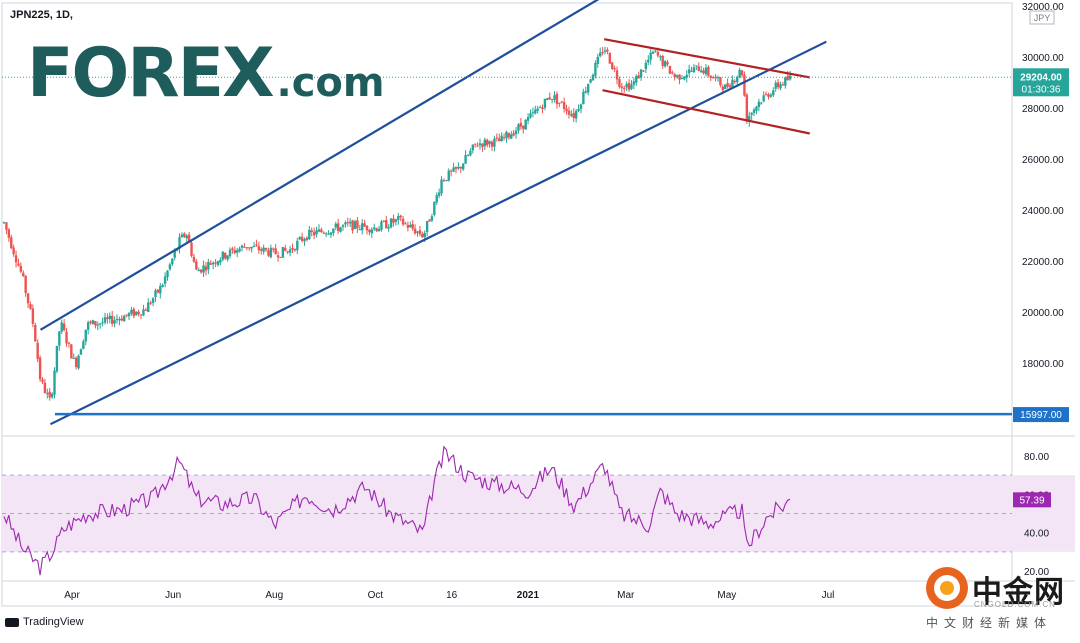 This screenshot has height=643, width=1080. I want to click on tradingview-icon, so click(12, 622).